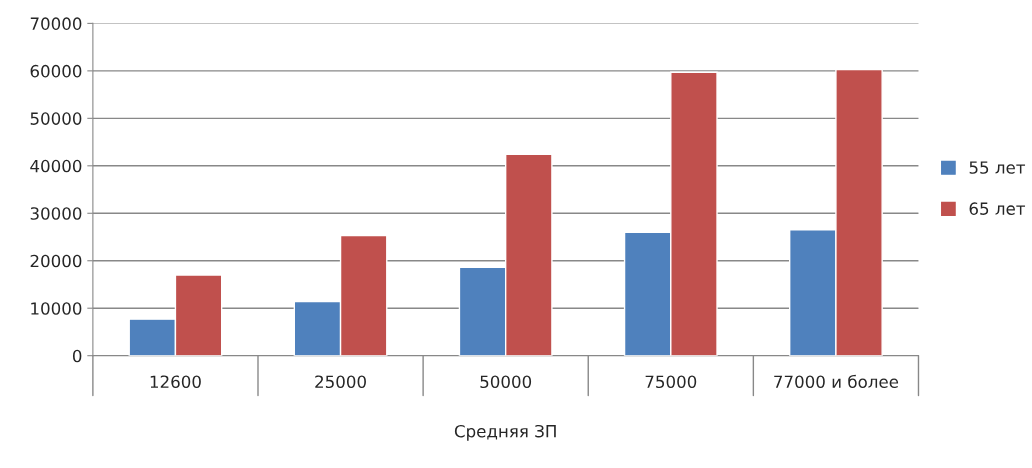  What do you see at coordinates (997, 167) in the screenshot?
I see `legend-label: 55 лет` at bounding box center [997, 167].